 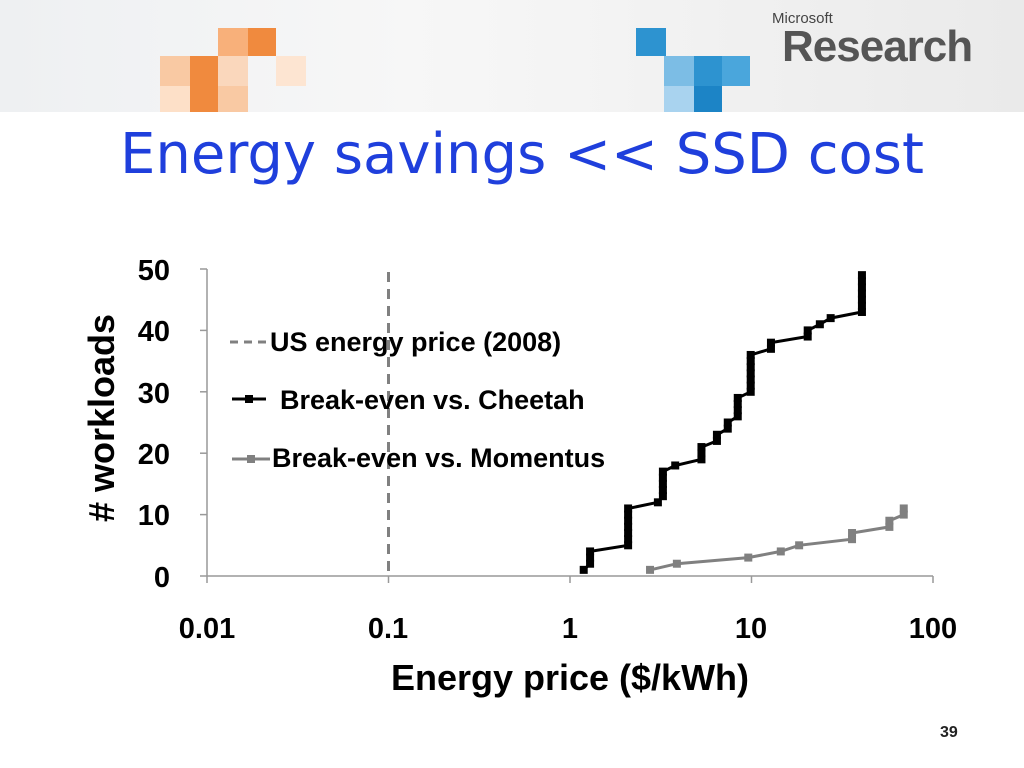 I want to click on x-axis-label: Energy price ($/kWh), so click(x=570, y=677).